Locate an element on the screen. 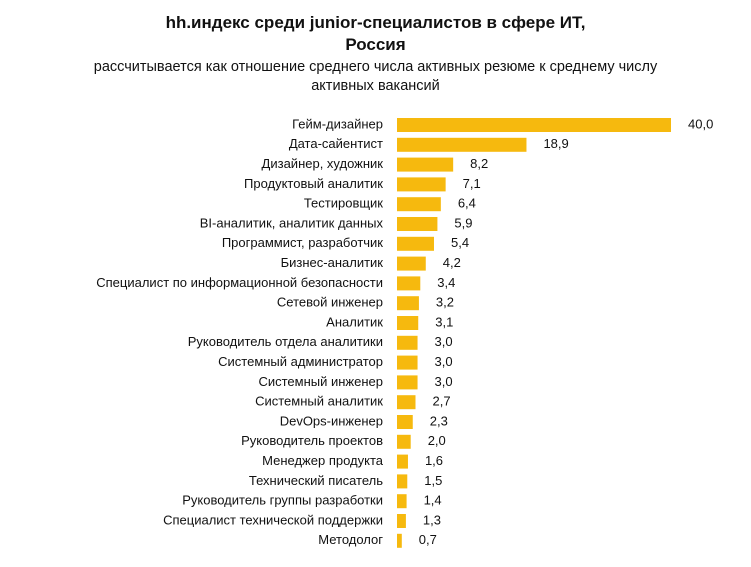 This screenshot has height=567, width=751. value-label: 1,3 is located at coordinates (432, 519).